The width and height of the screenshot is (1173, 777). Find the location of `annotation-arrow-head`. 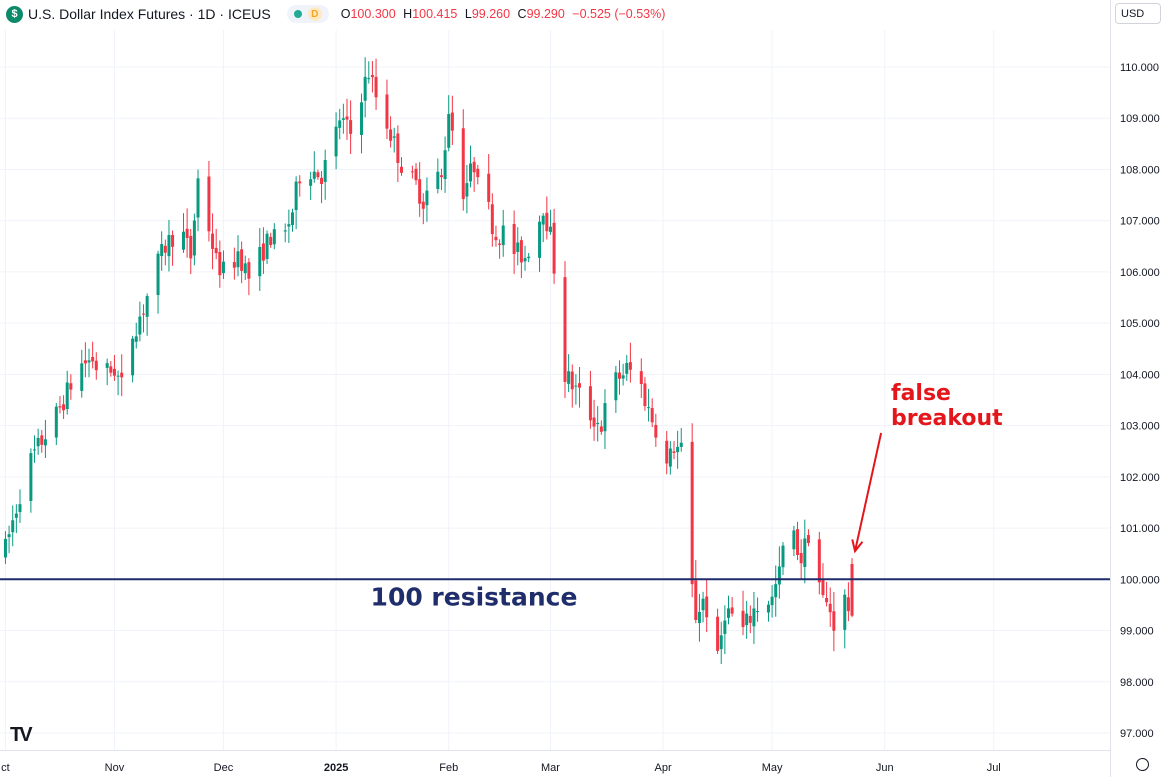

annotation-arrow-head is located at coordinates (857, 546).